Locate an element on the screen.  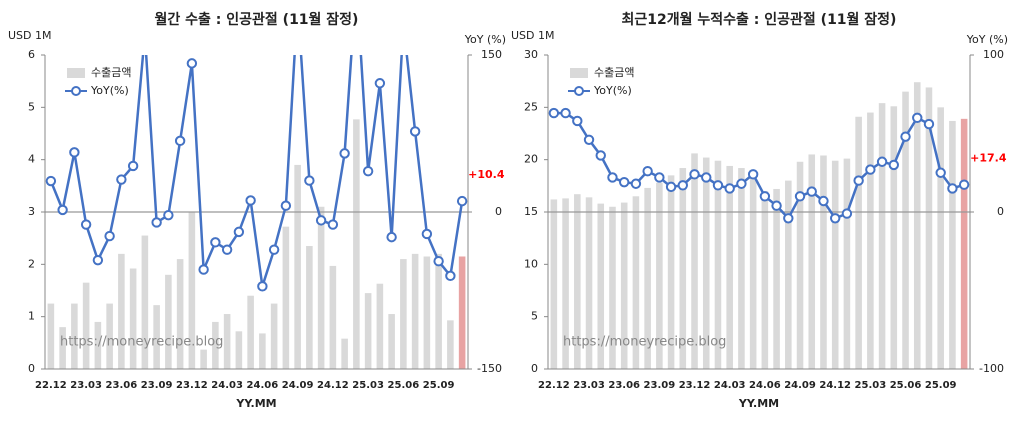
y-tick-label: 20 is located at coordinates (531, 159).